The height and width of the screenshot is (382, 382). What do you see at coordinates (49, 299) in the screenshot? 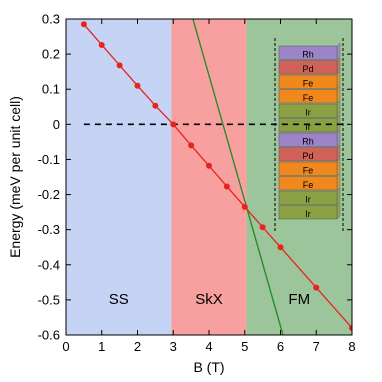
I see `y-tick-label: -0.5` at bounding box center [49, 299].